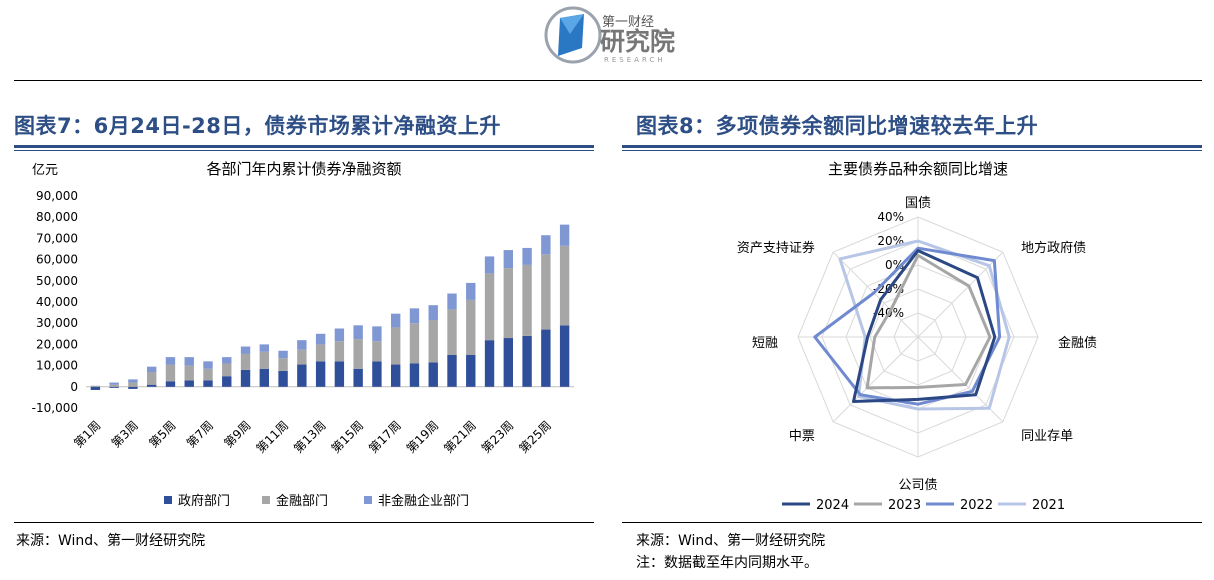 This screenshot has height=580, width=1214. I want to click on header-divider, so click(608, 80).